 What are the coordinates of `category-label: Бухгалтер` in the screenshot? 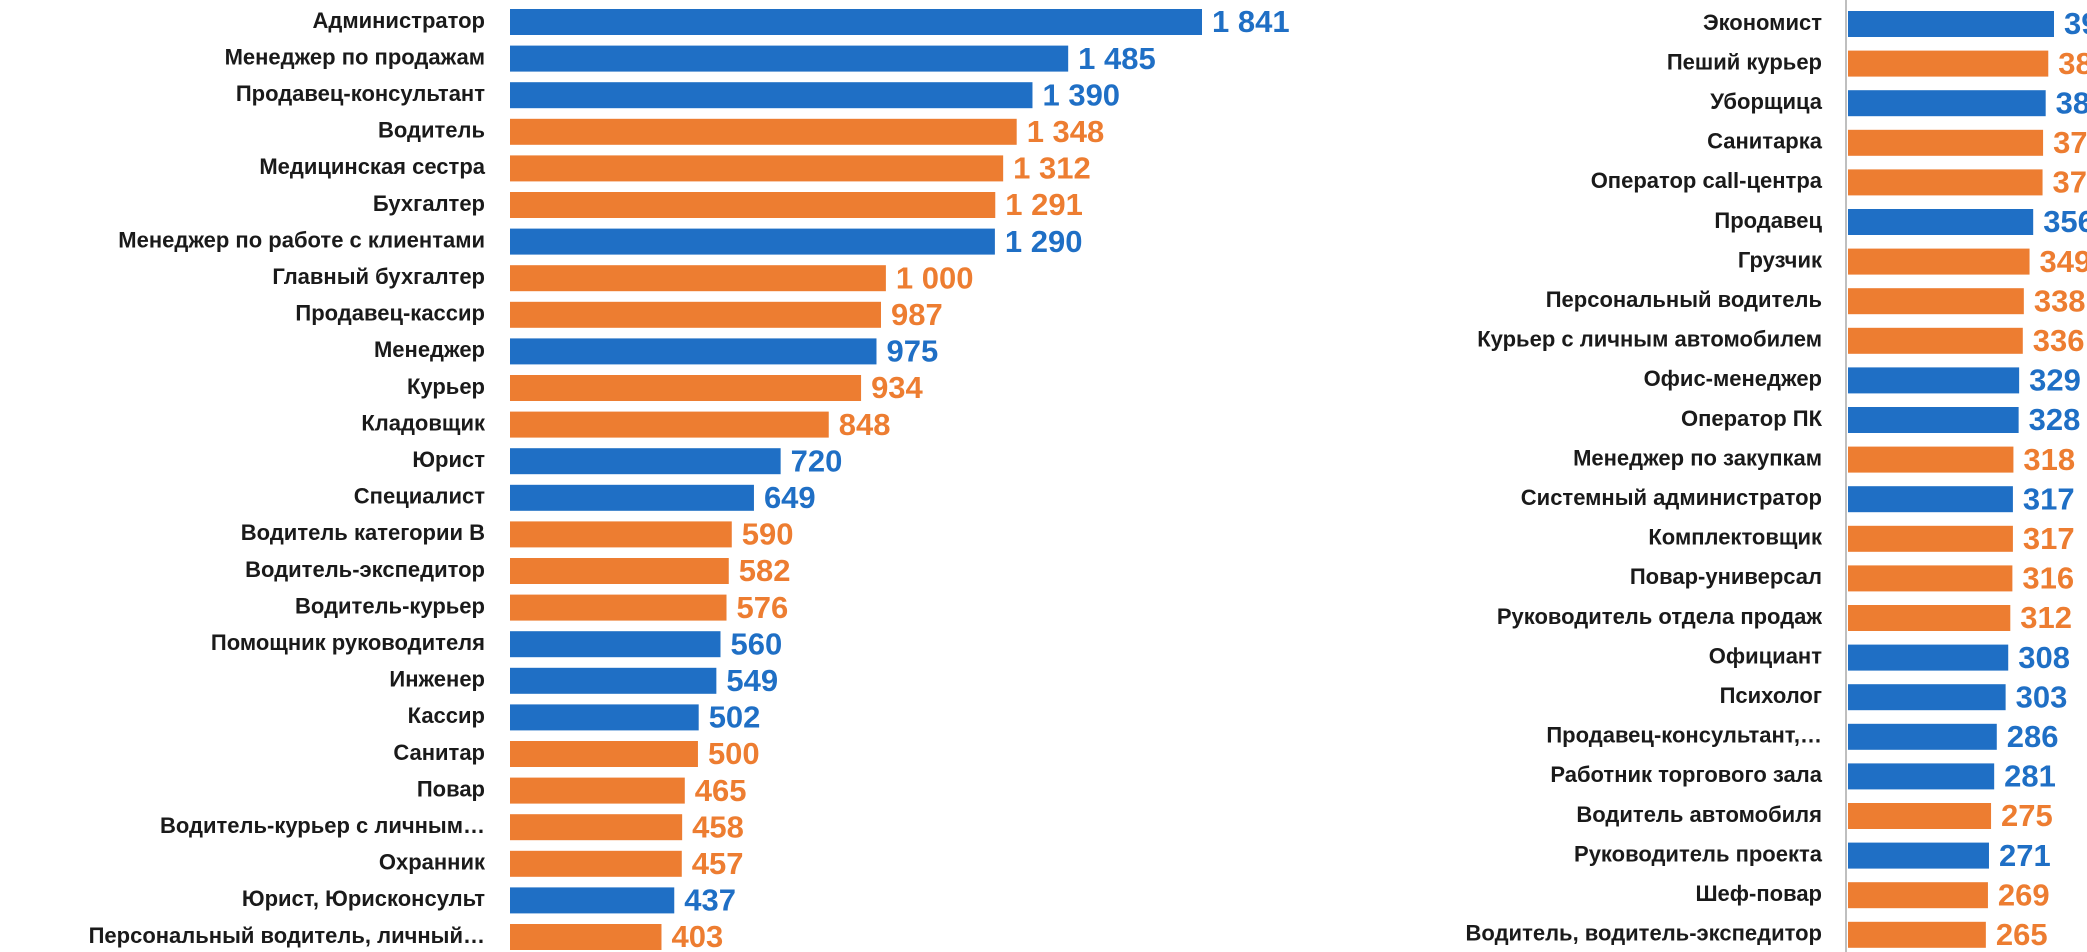 It's located at (429, 203).